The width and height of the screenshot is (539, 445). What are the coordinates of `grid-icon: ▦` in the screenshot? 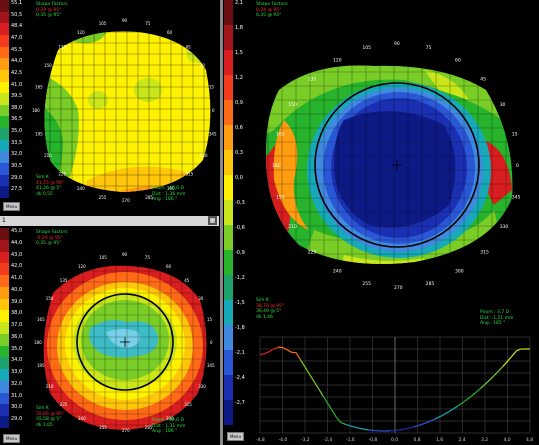 It's located at (212, 220).